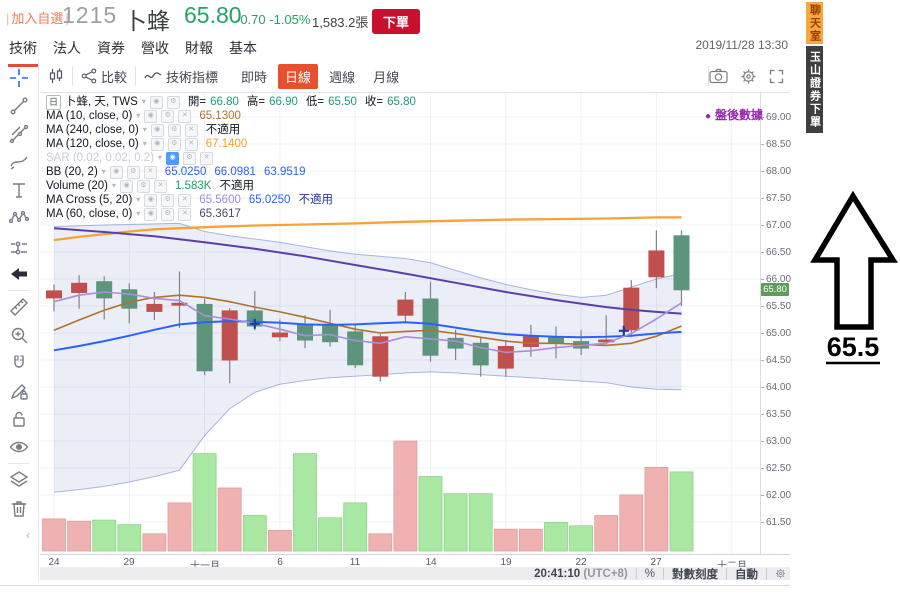  Describe the element at coordinates (298, 76) in the screenshot. I see `interval-1: 日線` at that location.